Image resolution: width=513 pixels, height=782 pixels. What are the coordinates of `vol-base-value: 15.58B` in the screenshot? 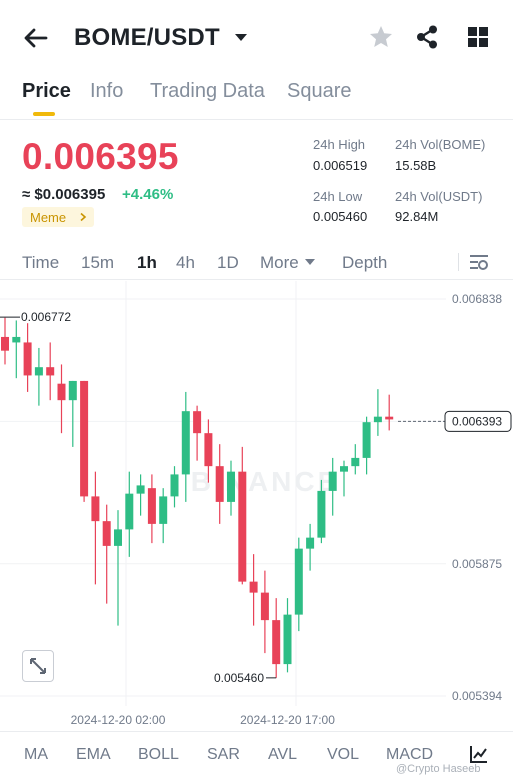 It's located at (416, 165).